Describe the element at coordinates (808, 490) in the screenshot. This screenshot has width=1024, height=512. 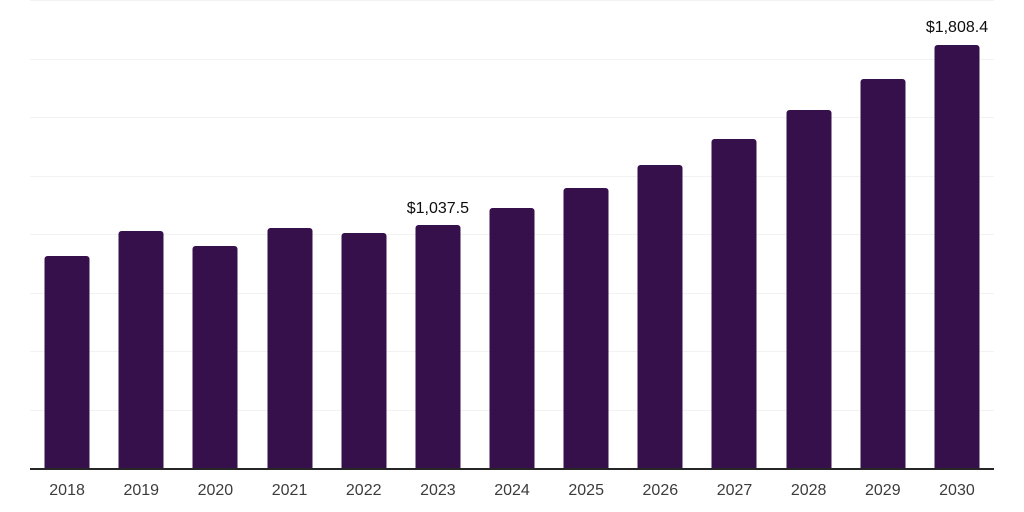
I see `x-tick-2028: 2028` at that location.